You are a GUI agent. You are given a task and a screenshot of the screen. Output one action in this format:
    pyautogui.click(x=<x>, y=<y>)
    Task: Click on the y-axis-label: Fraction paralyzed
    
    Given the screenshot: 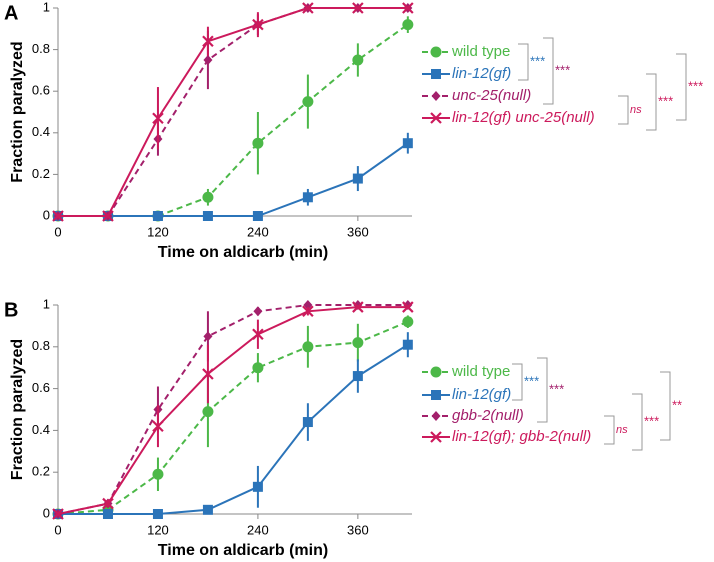 What is the action you would take?
    pyautogui.click(x=17, y=111)
    